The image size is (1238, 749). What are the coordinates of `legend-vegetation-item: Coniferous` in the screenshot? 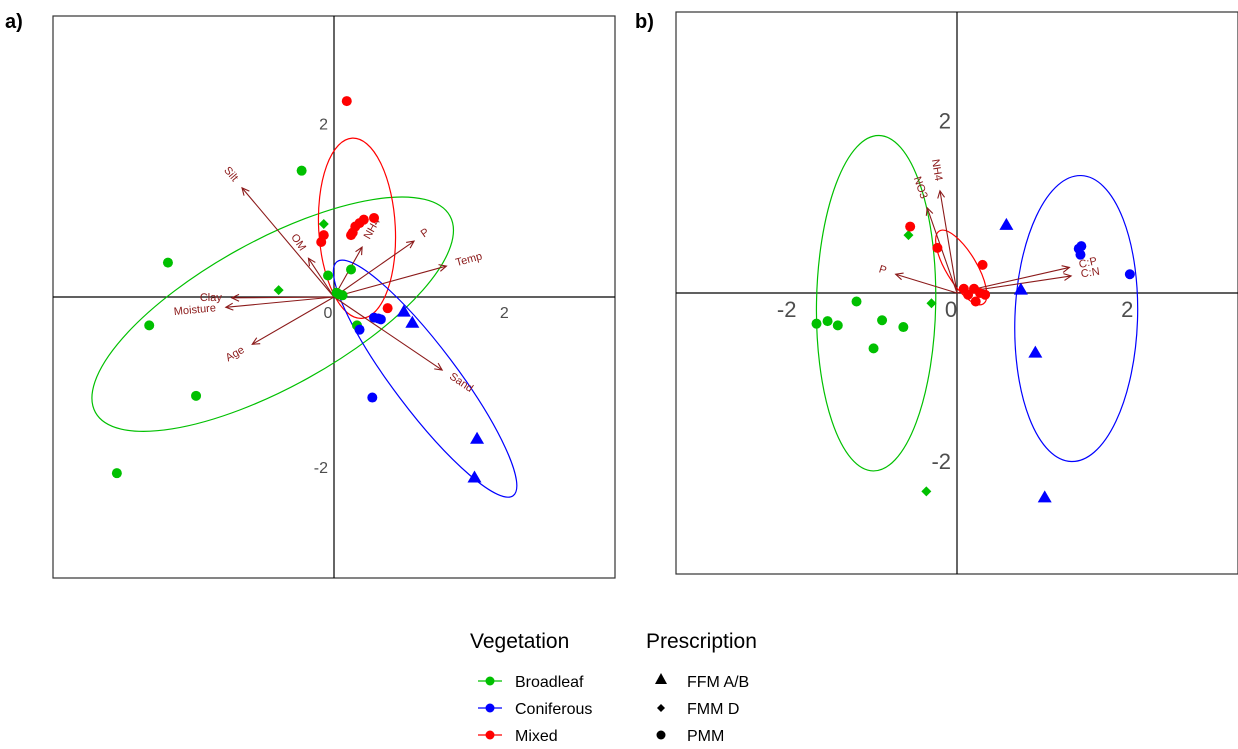 It's located at (535, 709).